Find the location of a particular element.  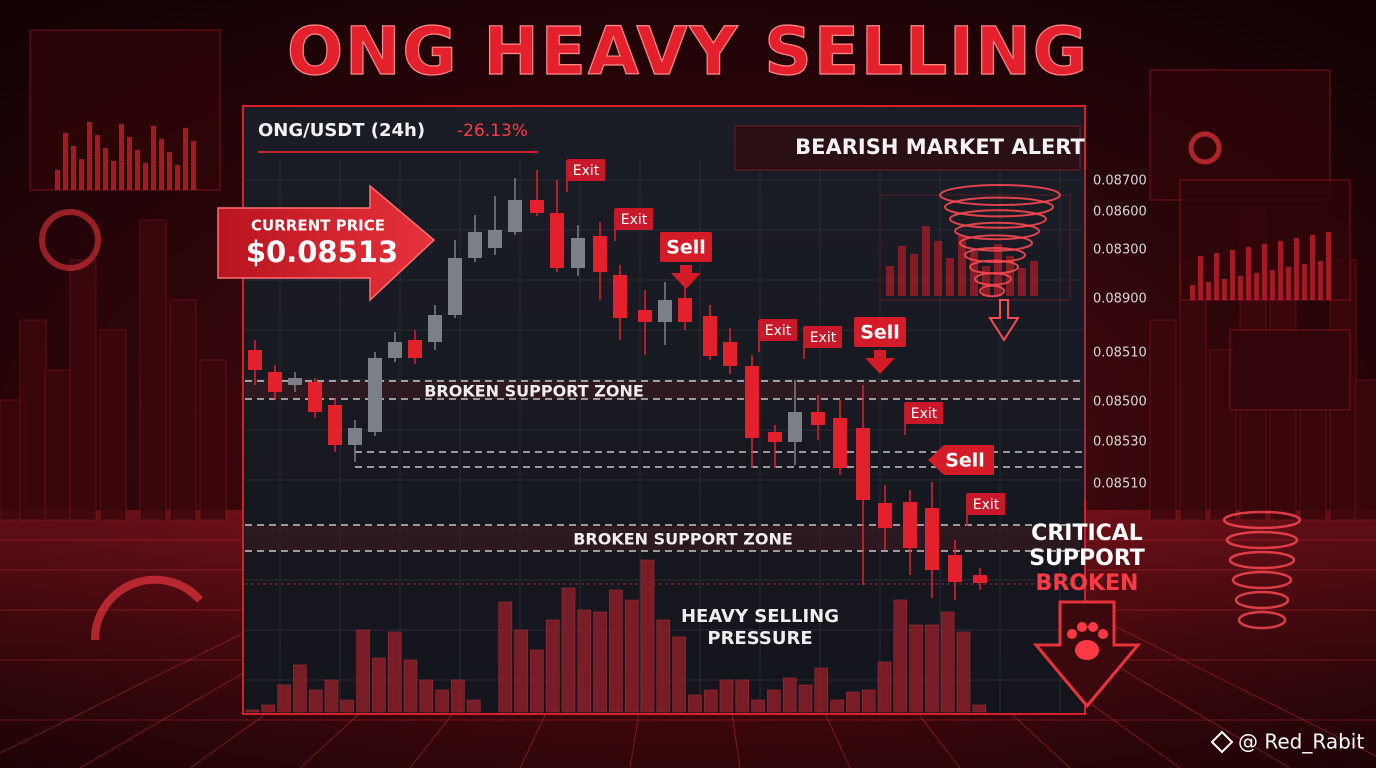

critical-line-3: BROKEN is located at coordinates (1087, 583).